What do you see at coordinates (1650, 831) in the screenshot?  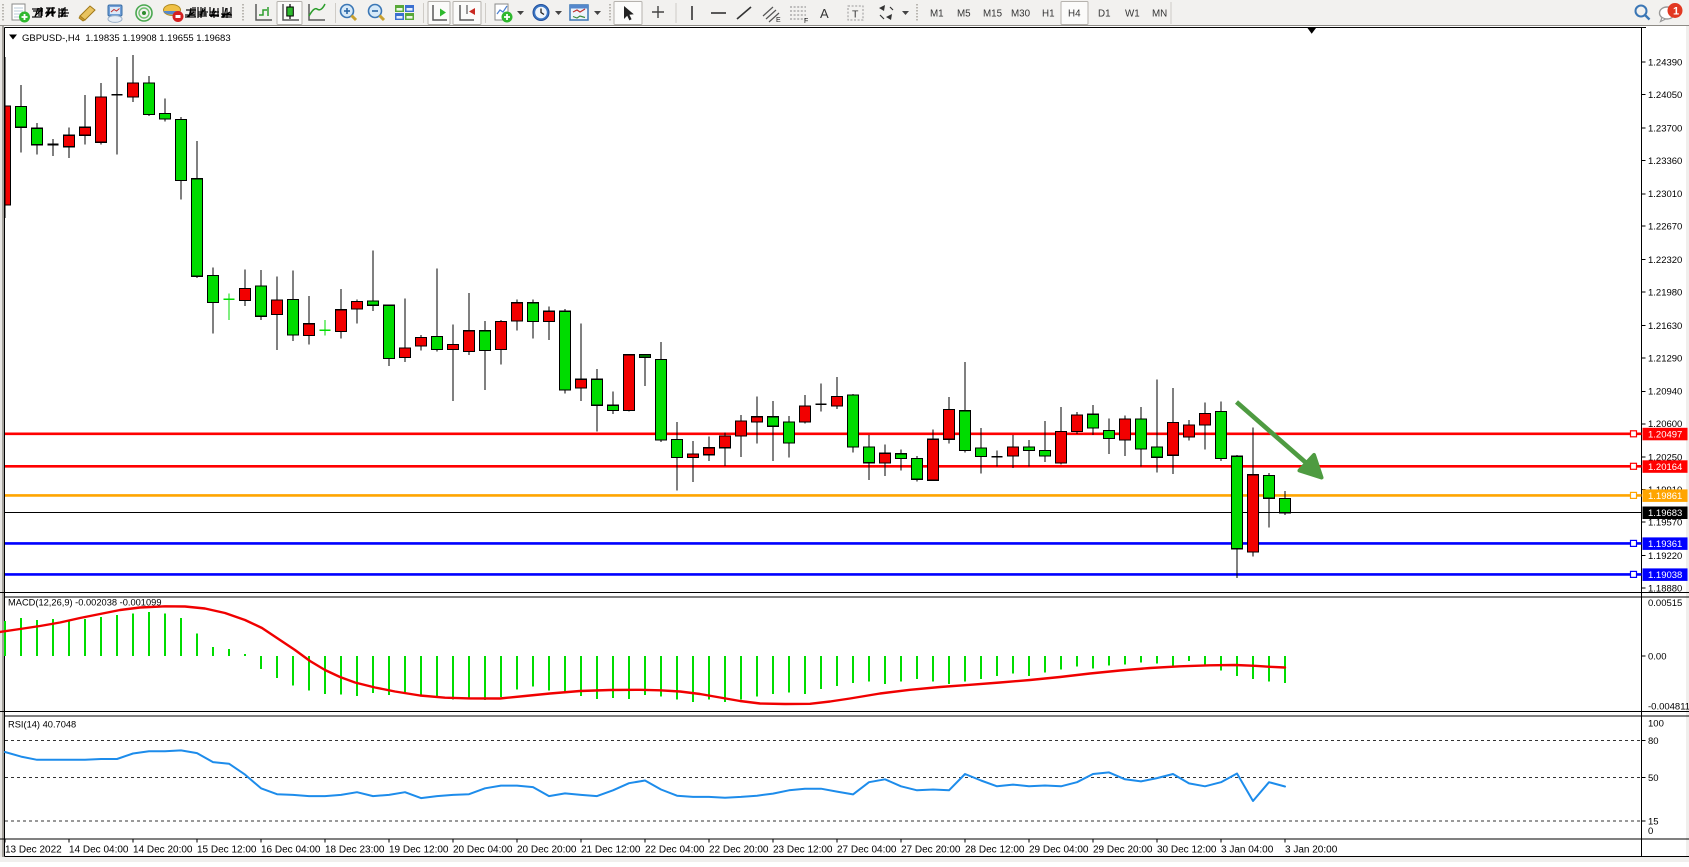 I see `svg-text: 0` at bounding box center [1650, 831].